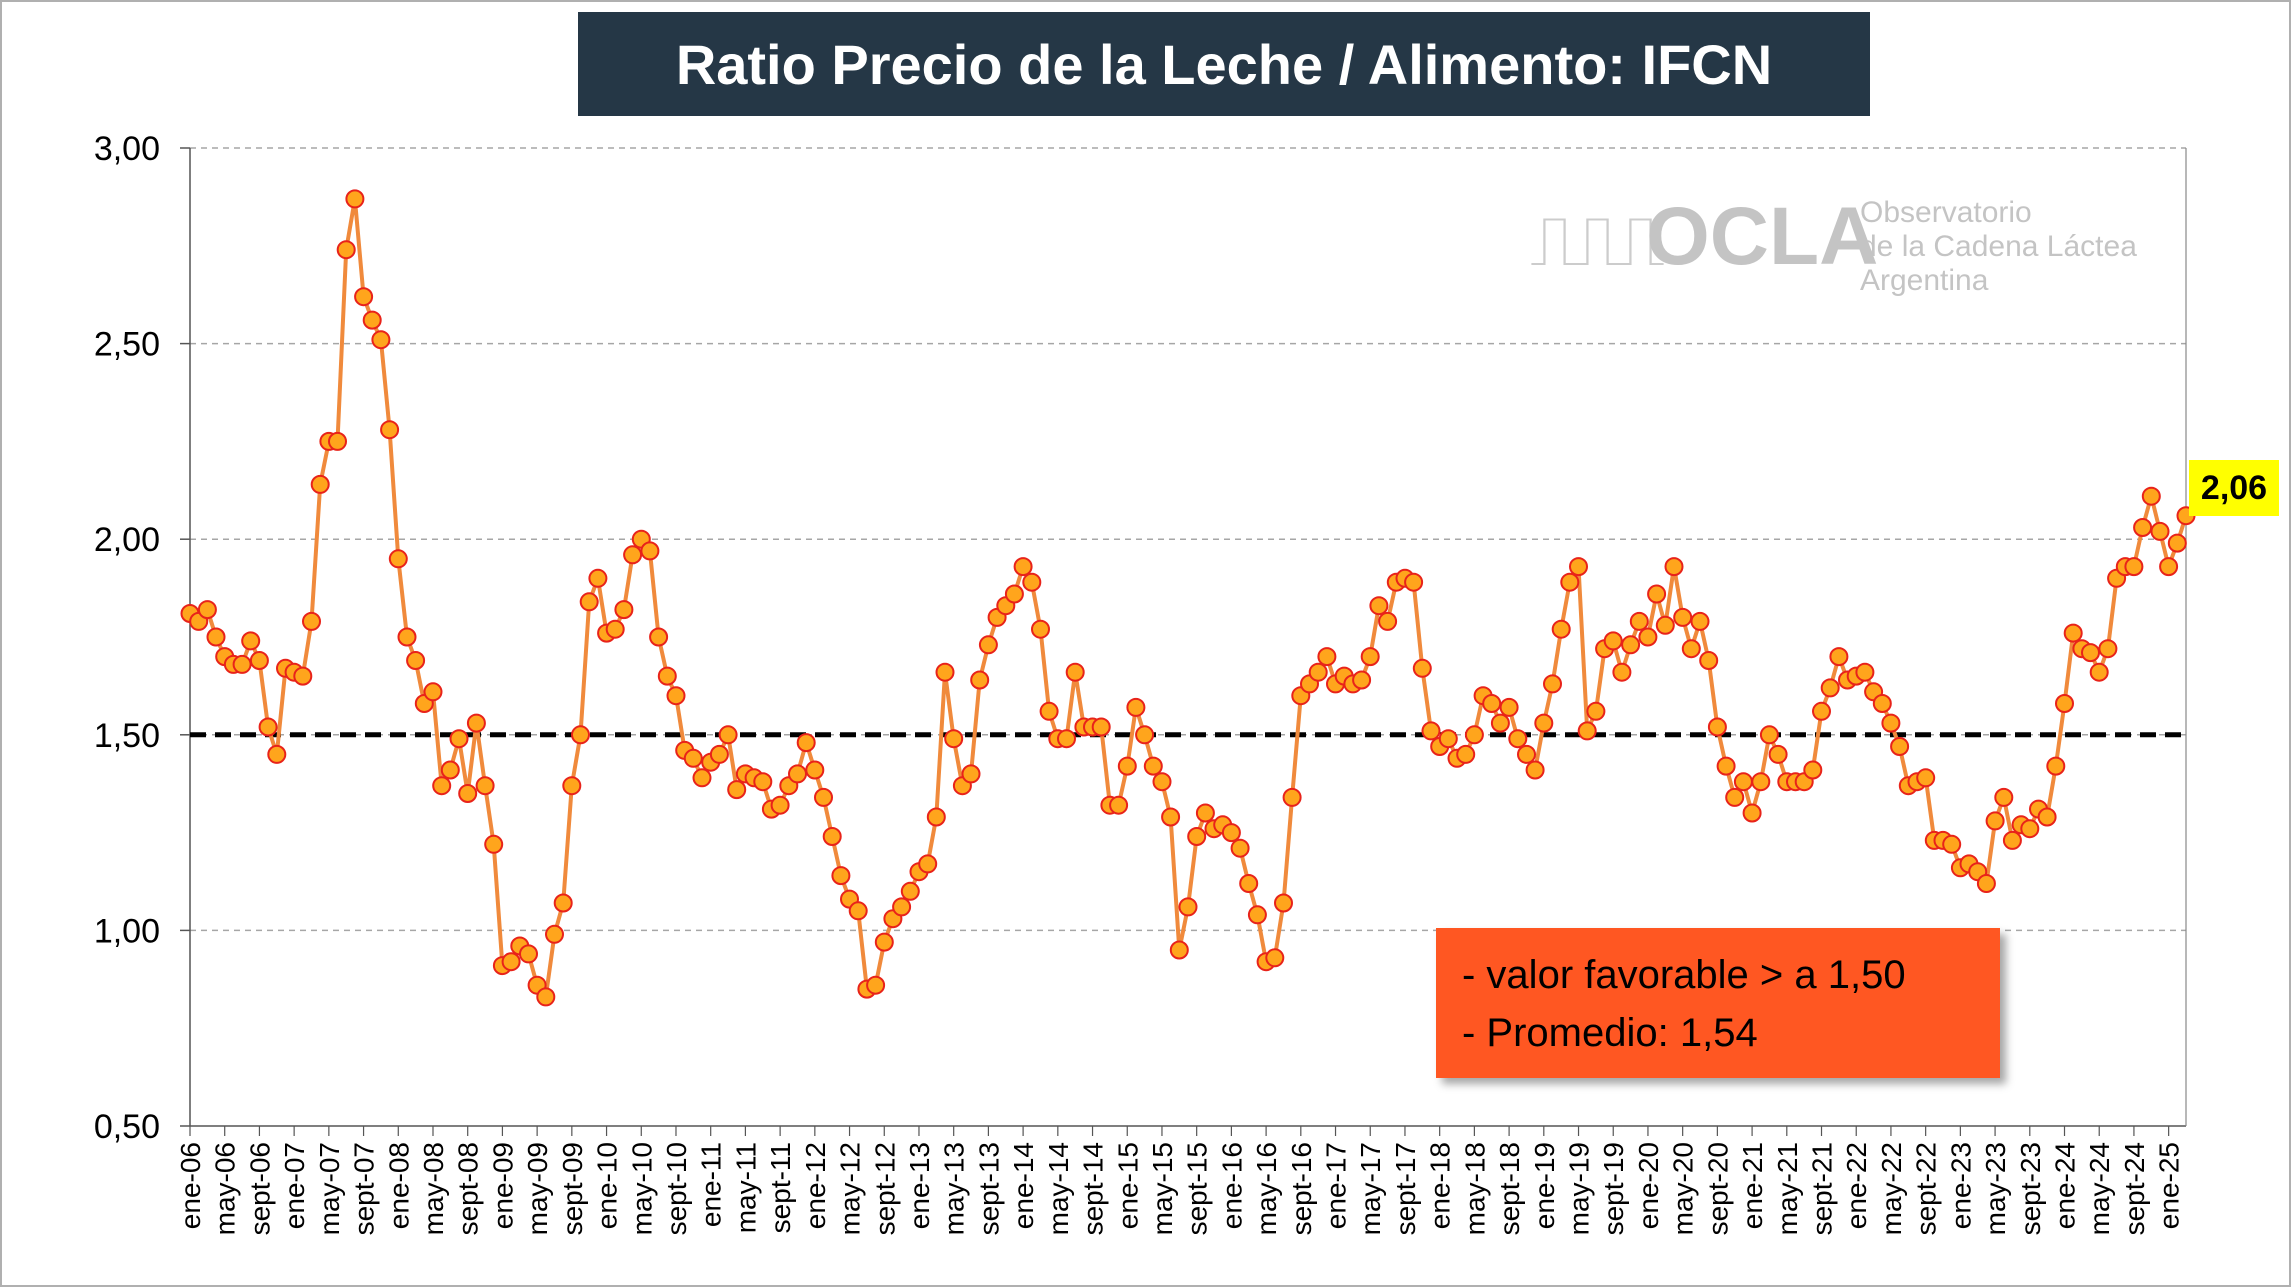  What do you see at coordinates (1058, 1188) in the screenshot?
I see `x-tick-label: may-14` at bounding box center [1058, 1188].